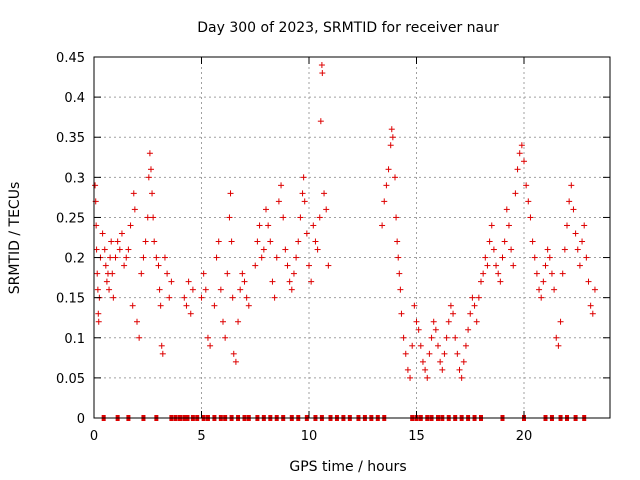 Image resolution: width=640 pixels, height=480 pixels. I want to click on y-tick-label: 0.4, so click(74, 98).